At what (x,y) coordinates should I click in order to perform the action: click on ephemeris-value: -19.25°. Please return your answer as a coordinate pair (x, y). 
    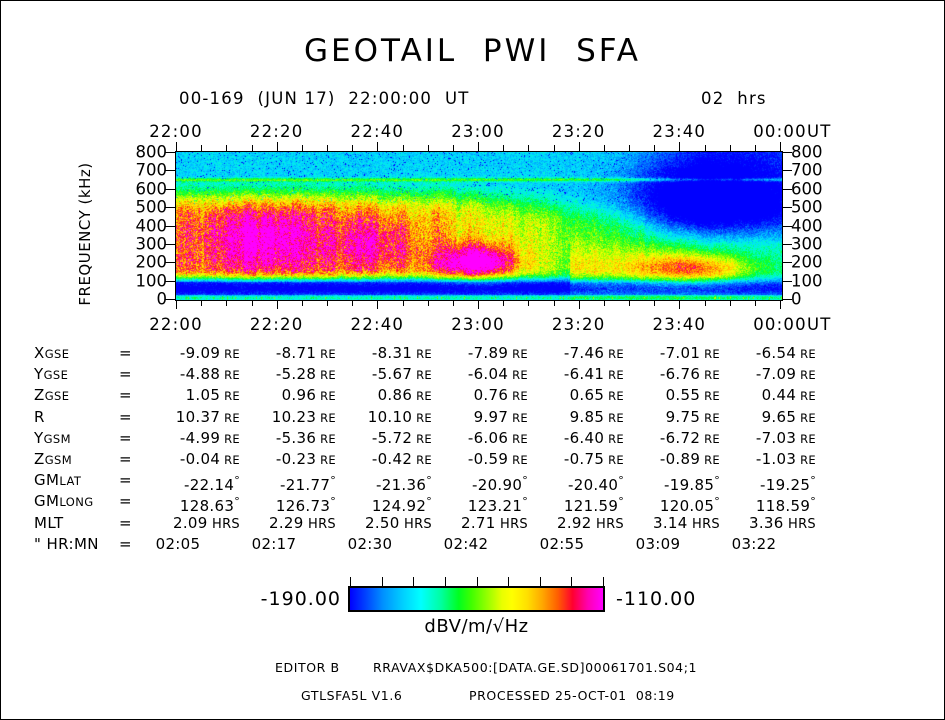
    Looking at the image, I should click on (788, 484).